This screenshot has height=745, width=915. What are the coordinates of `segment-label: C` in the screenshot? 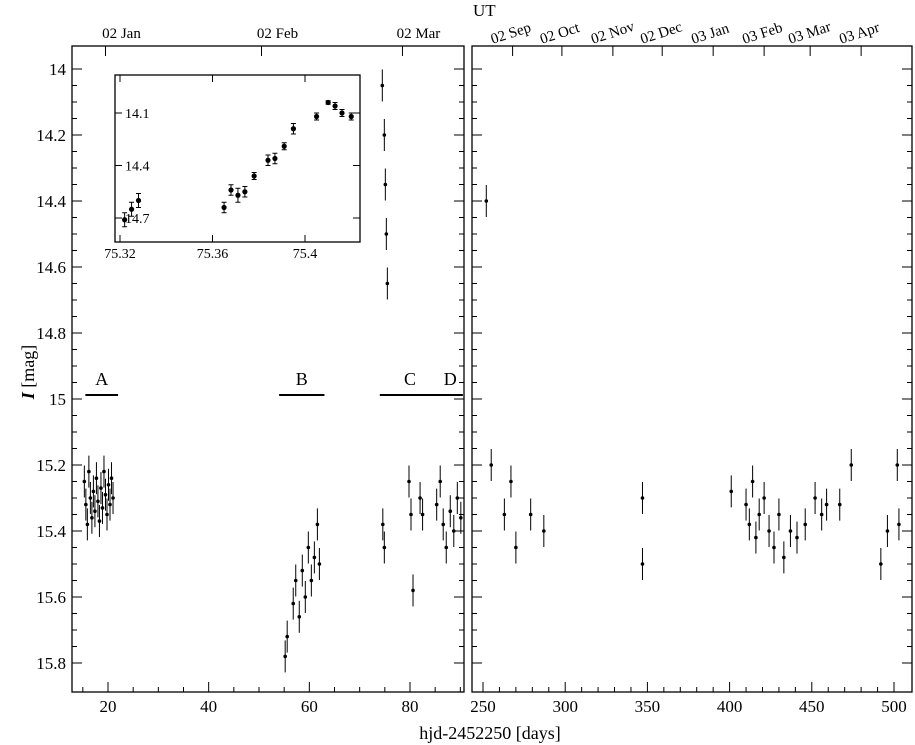 It's located at (410, 379).